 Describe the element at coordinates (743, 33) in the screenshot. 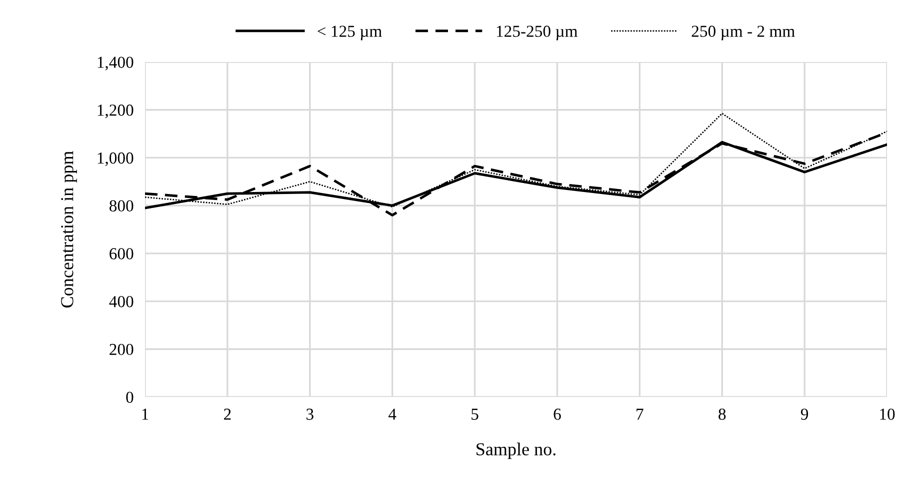

I see `legend-label: 250 µm - 2 mm` at that location.